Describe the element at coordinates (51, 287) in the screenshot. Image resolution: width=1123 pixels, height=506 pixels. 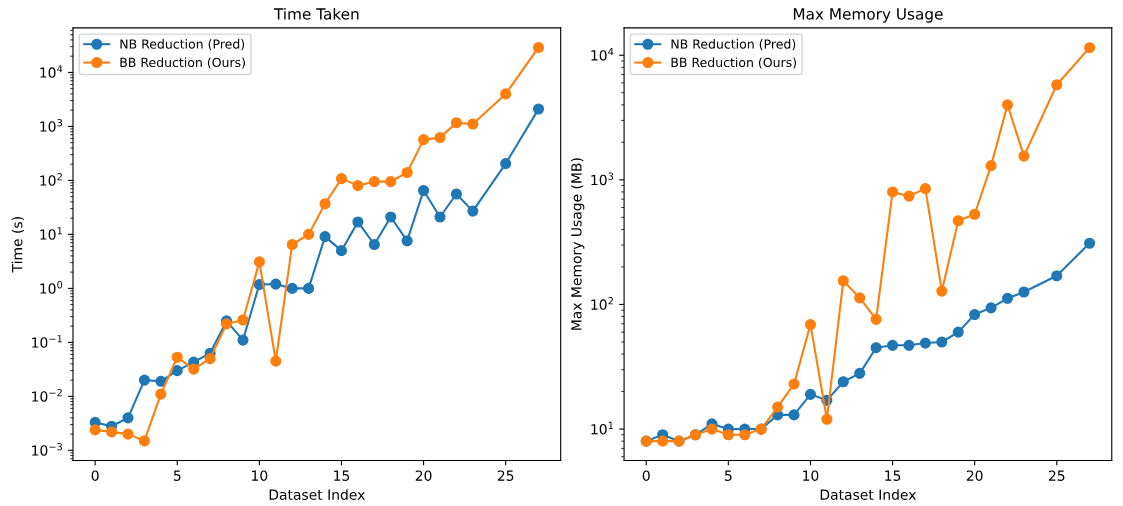
I see `y-tick-label: 10$^{0}$` at that location.